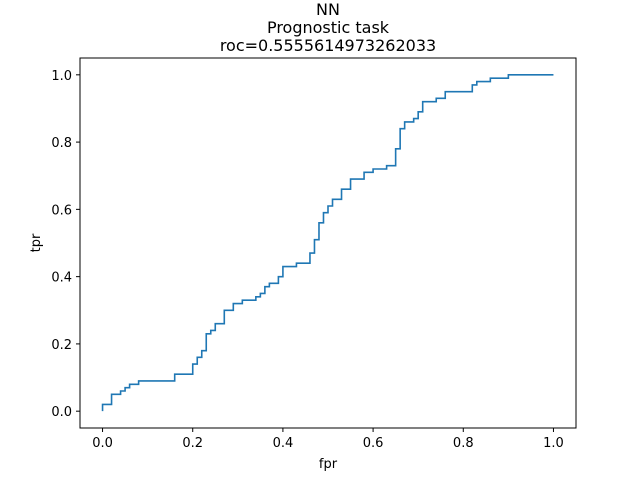 This screenshot has width=640, height=480. Describe the element at coordinates (36, 242) in the screenshot. I see `y-axis-label: tpr` at that location.